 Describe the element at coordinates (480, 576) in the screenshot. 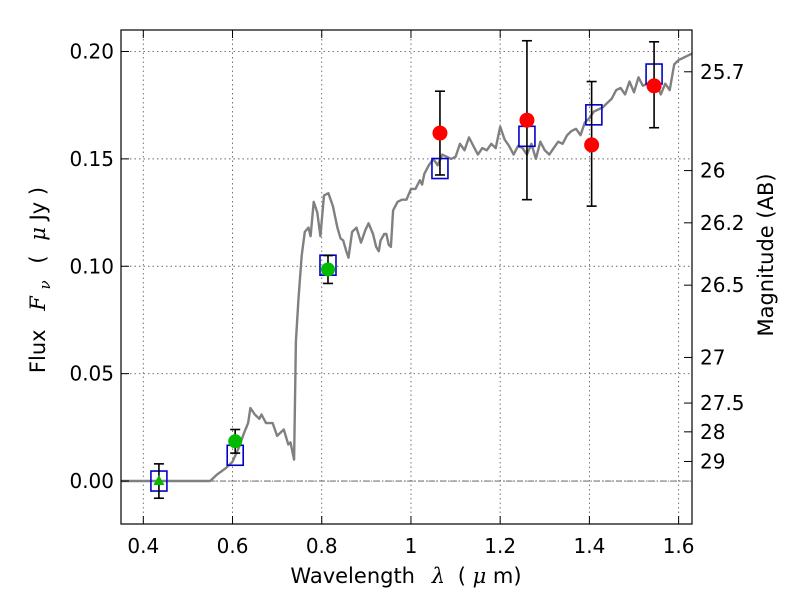

I see `x-axis-label-mu: μ` at that location.